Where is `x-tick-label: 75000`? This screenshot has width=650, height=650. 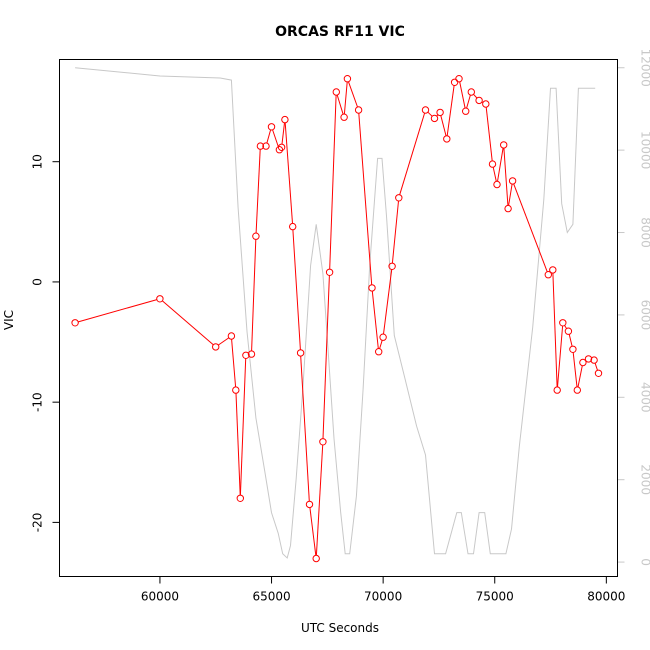
x-tick-label: 75000 is located at coordinates (495, 597).